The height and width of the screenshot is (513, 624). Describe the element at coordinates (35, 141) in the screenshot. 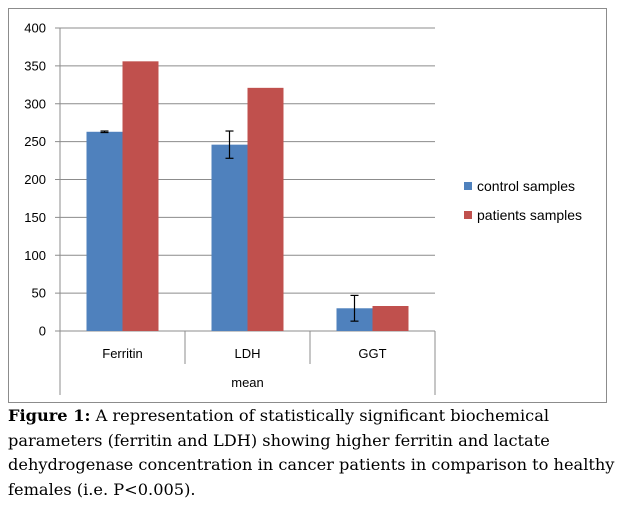

I see `y-tick-label: 250` at that location.